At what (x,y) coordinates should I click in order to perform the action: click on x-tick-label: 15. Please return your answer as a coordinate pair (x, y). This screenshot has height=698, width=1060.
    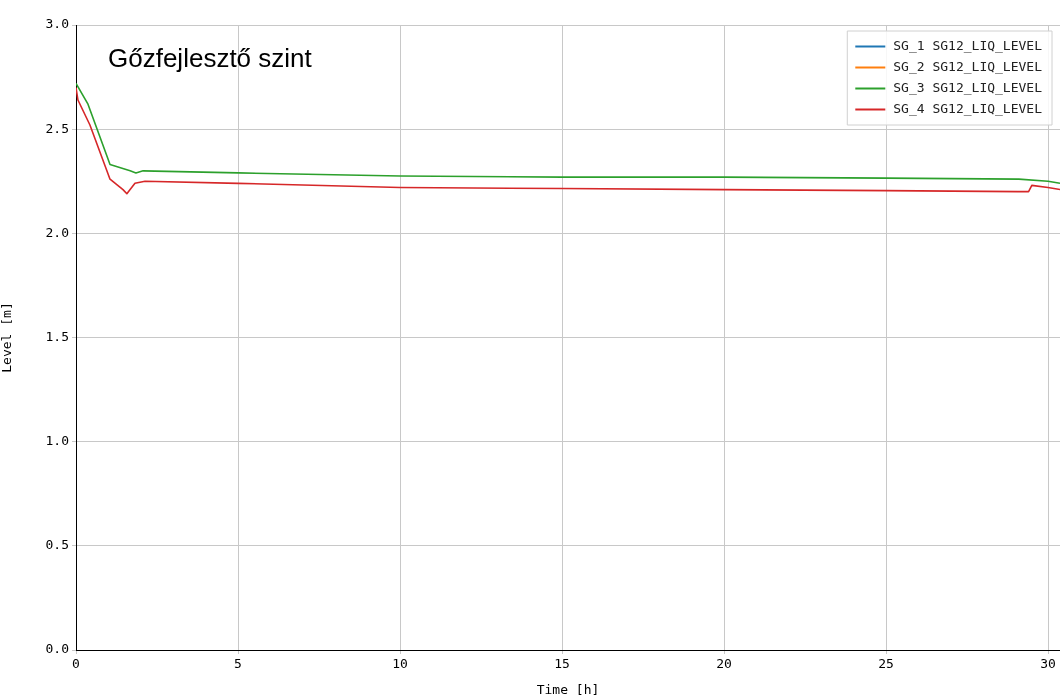
    Looking at the image, I should click on (562, 664).